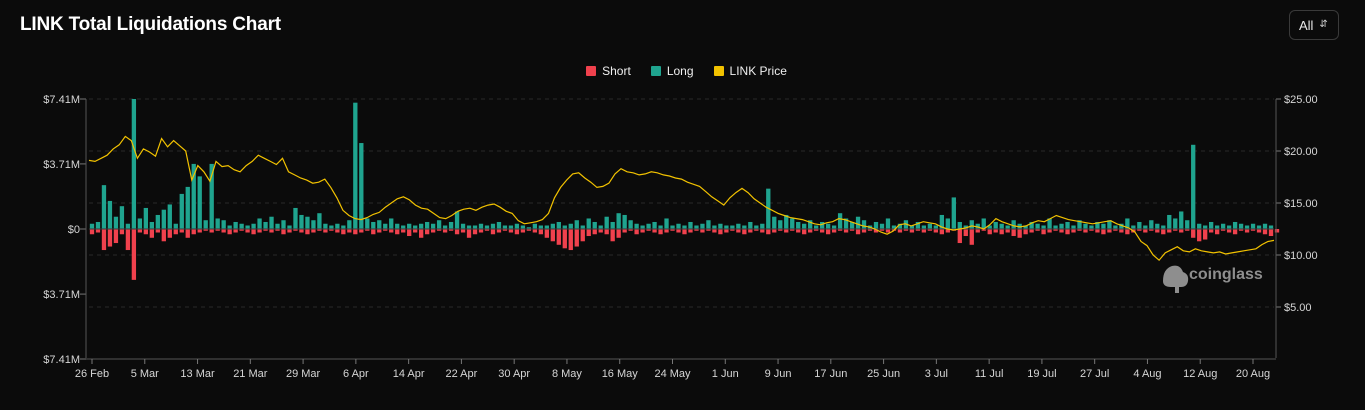 The height and width of the screenshot is (410, 1365). I want to click on legend-item-price: LINK Price, so click(746, 71).